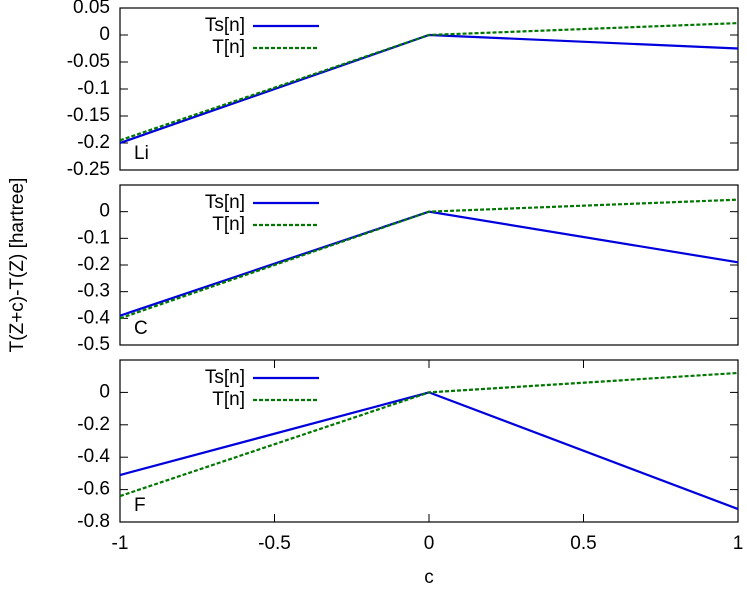  I want to click on x-axis-label: c, so click(429, 577).